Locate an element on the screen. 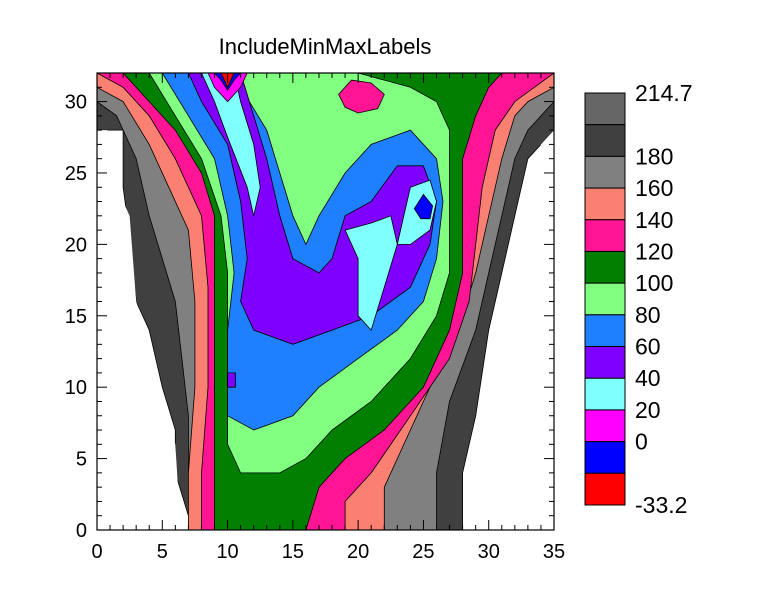 Image resolution: width=770 pixels, height=595 pixels. colorbar-label: 100 is located at coordinates (654, 283).